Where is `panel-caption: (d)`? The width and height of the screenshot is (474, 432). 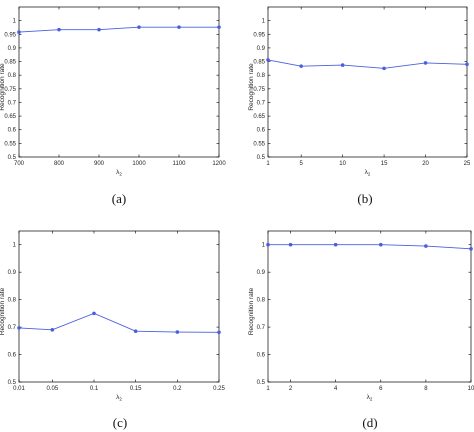 panel-caption: (d) is located at coordinates (369, 422).